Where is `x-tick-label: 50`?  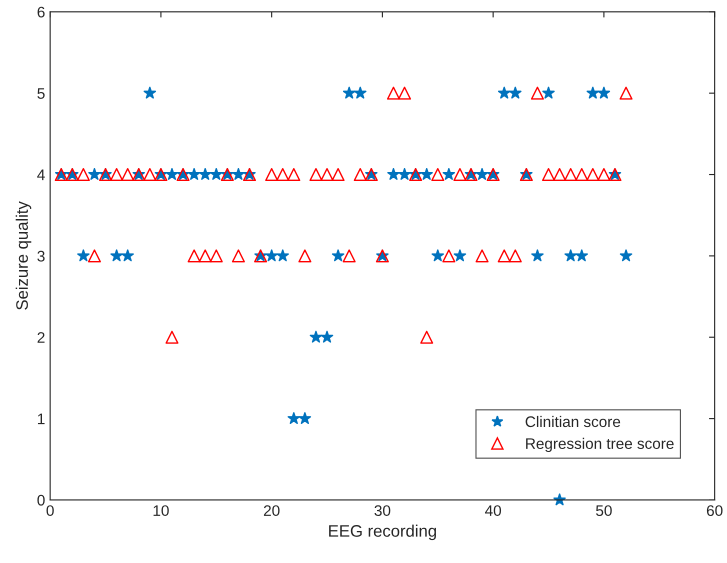 x-tick-label: 50 is located at coordinates (604, 510).